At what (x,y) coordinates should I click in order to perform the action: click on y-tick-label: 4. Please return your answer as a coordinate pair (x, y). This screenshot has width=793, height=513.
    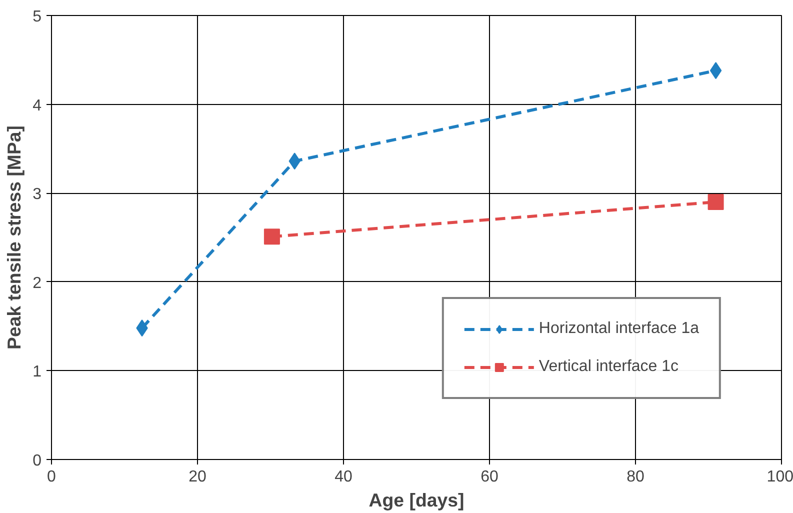
    Looking at the image, I should click on (37, 105).